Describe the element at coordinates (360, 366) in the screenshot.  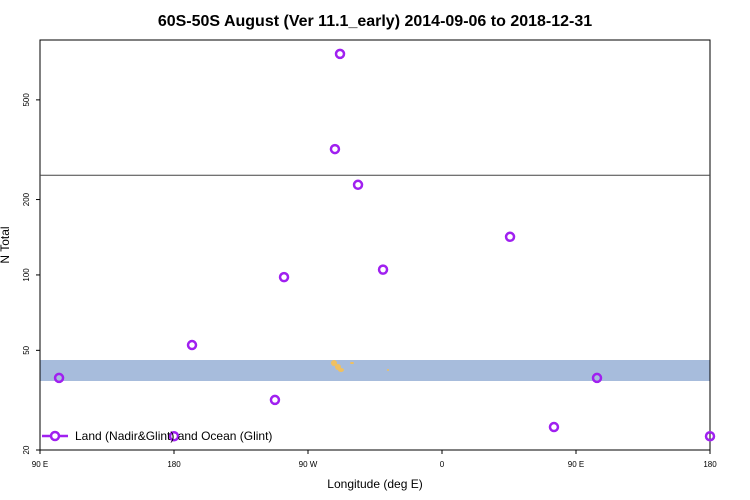
I see `land-blobs` at that location.